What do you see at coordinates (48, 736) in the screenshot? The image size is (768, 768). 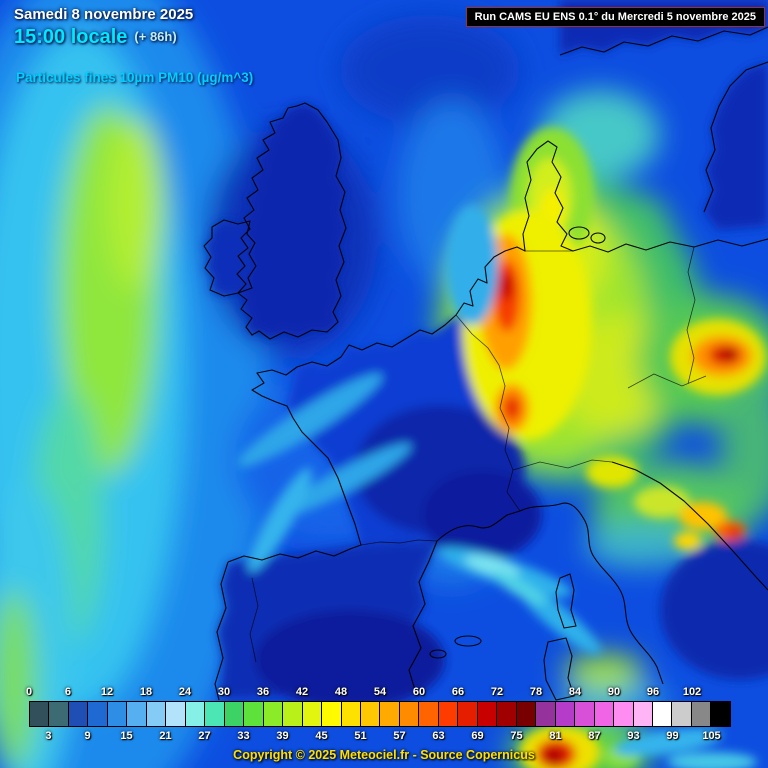 I see `legend-tick: 3` at bounding box center [48, 736].